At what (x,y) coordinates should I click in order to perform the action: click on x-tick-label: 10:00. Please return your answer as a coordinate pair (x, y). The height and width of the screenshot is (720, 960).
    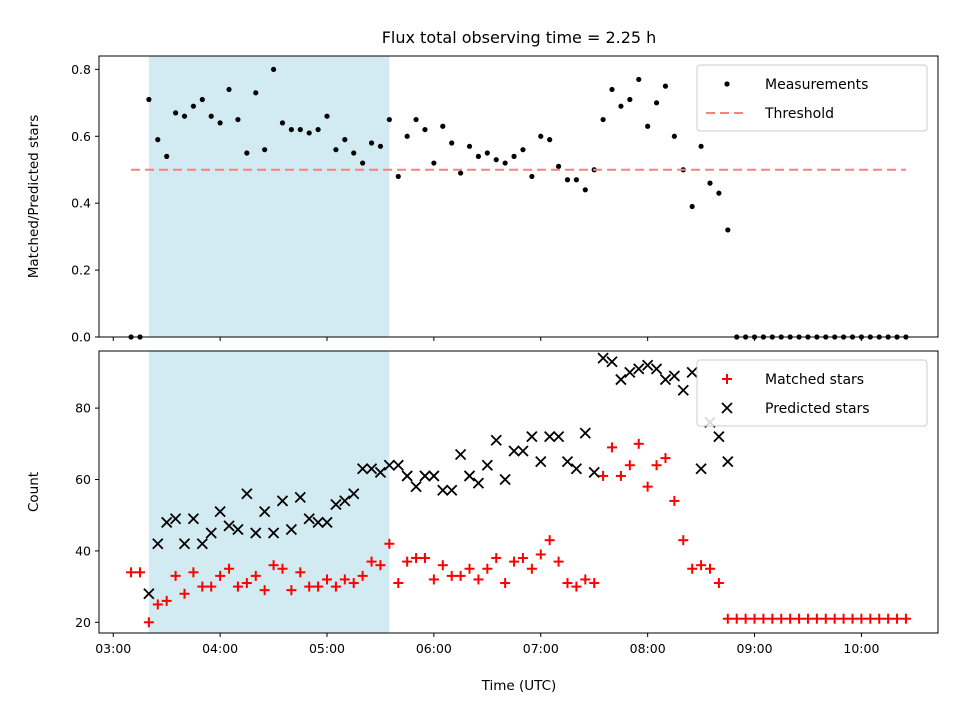
    Looking at the image, I should click on (861, 648).